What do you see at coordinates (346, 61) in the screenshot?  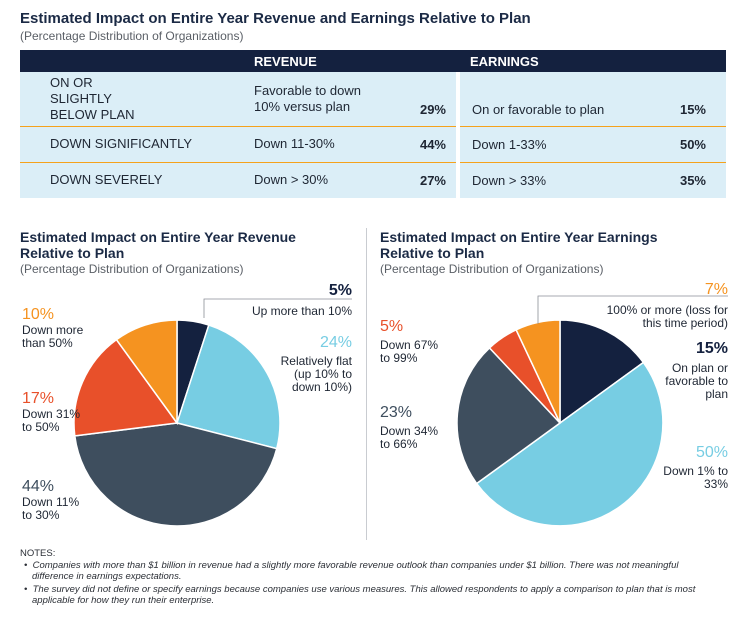 I see `revenue-column-header: REVENUE` at bounding box center [346, 61].